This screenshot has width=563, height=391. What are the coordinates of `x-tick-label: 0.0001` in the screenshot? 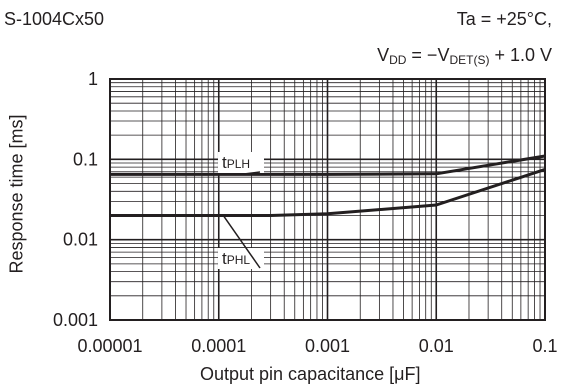 It's located at (218, 346).